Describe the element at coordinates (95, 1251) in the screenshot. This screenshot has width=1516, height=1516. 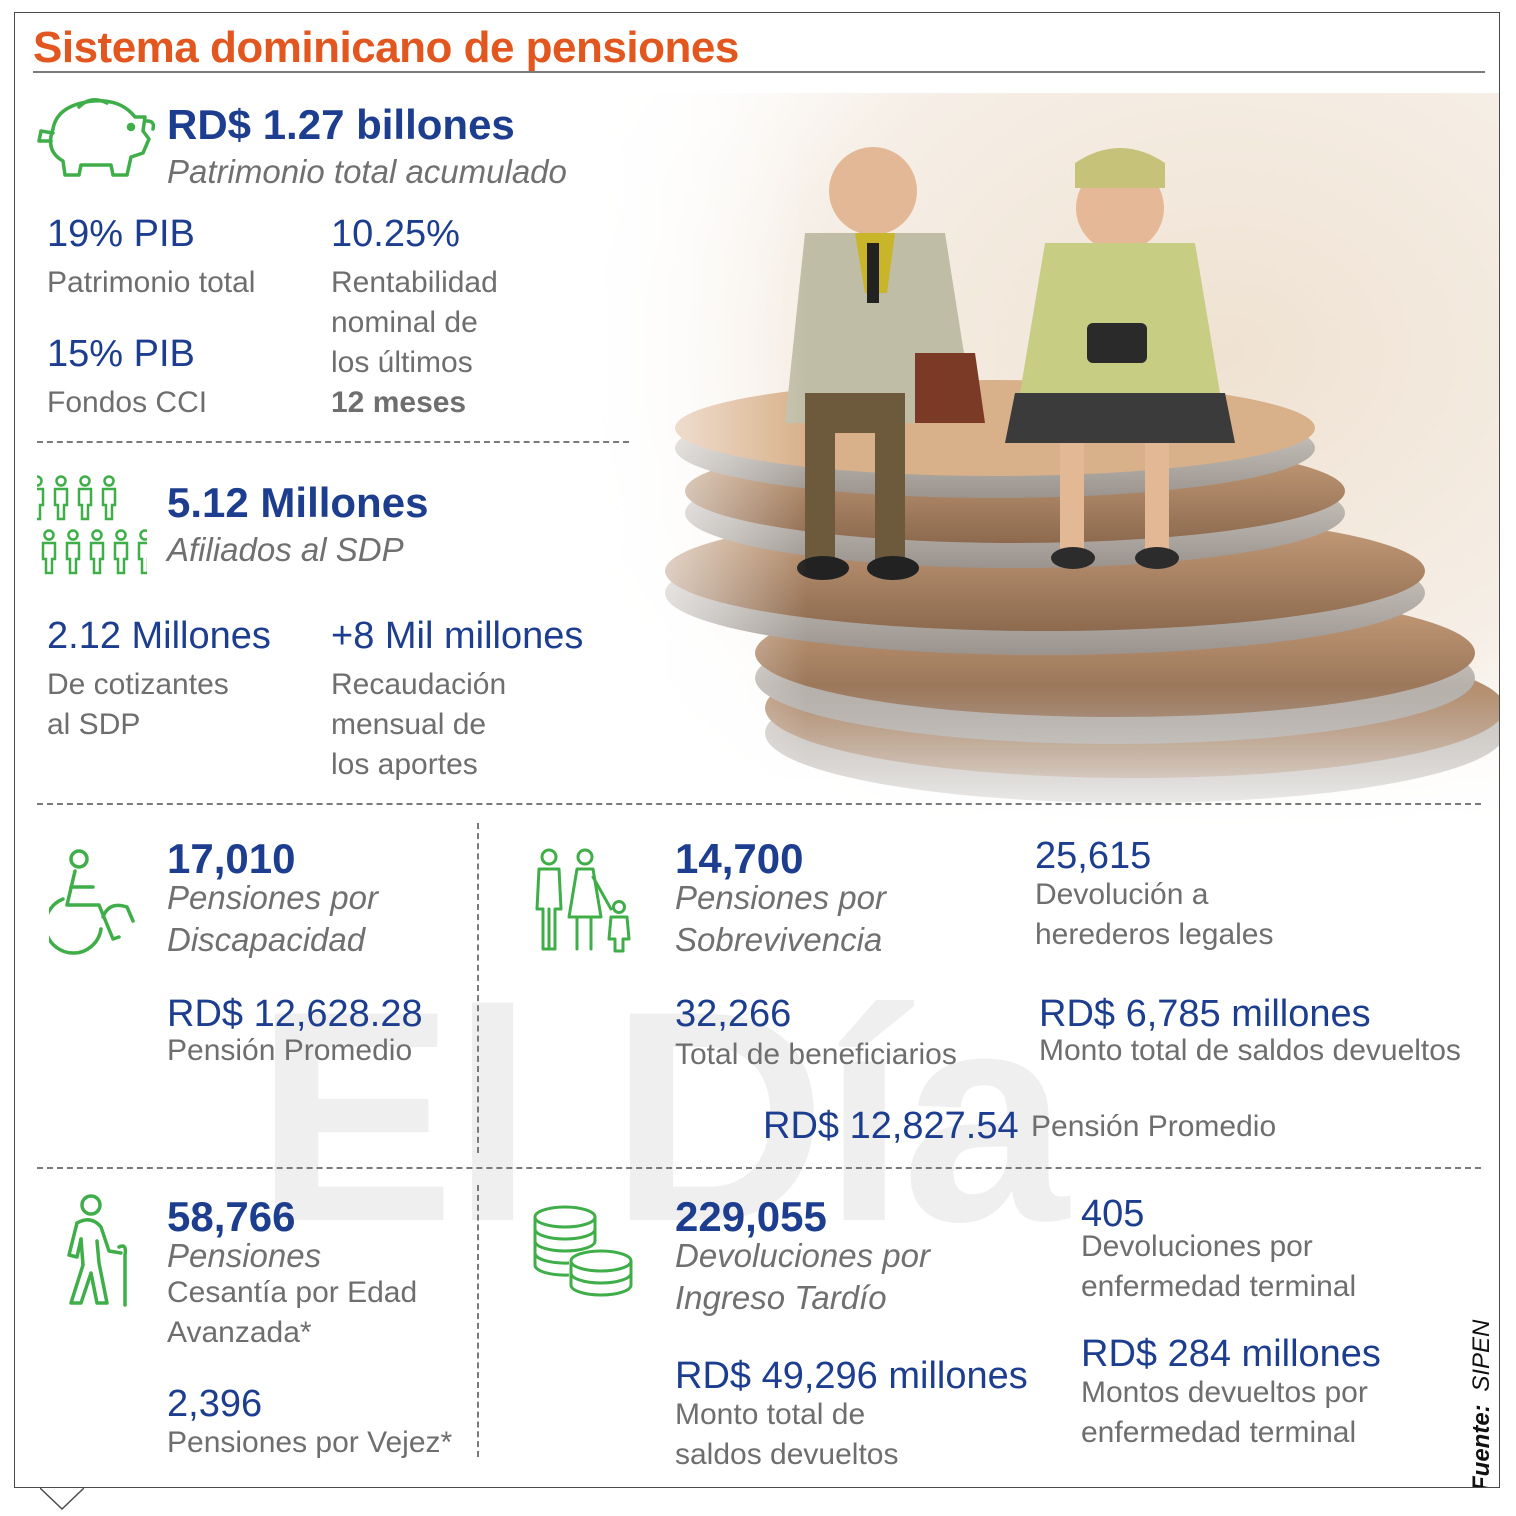
I see `elderly-cane-icon` at that location.